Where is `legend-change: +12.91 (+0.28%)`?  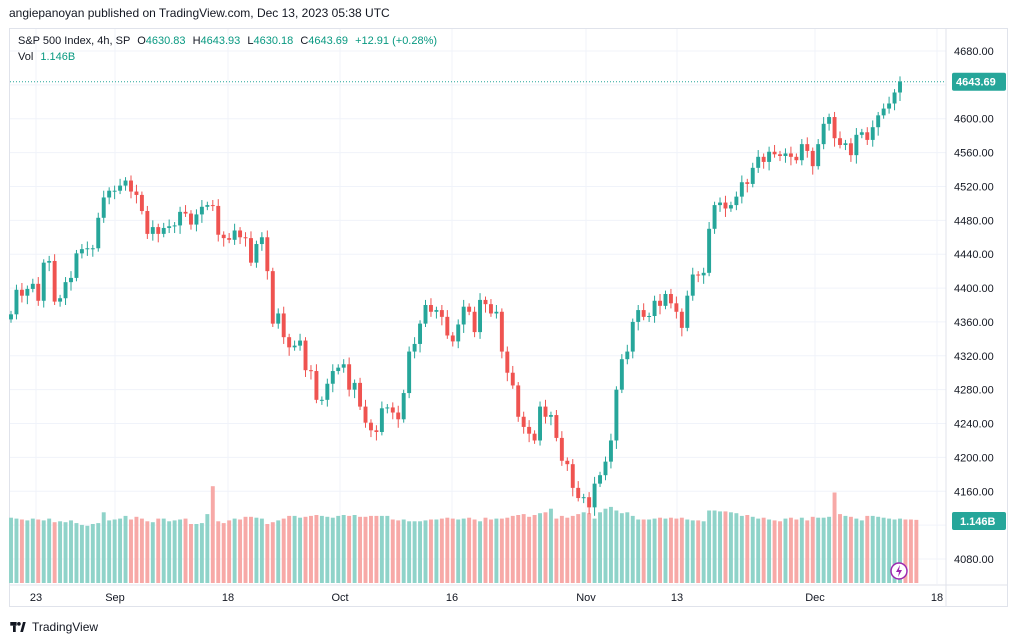 legend-change: +12.91 (+0.28%) is located at coordinates (396, 41).